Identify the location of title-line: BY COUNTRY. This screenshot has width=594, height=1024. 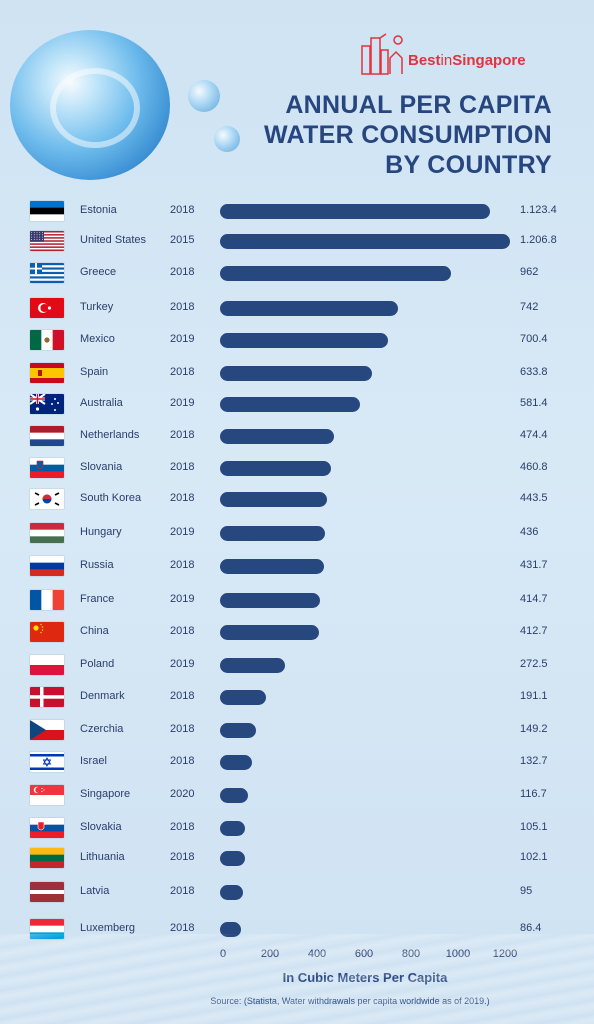
(468, 165).